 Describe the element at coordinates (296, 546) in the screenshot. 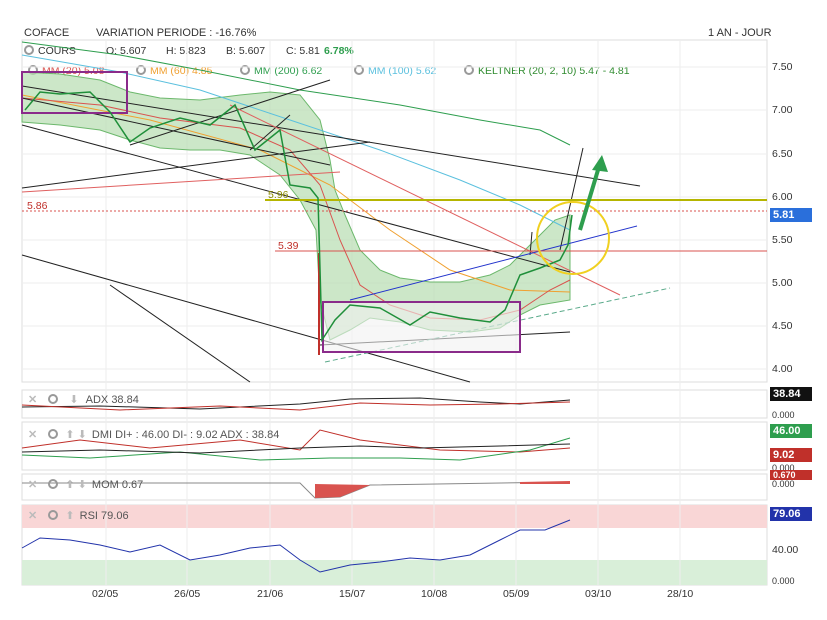

I see `rsi-line` at that location.